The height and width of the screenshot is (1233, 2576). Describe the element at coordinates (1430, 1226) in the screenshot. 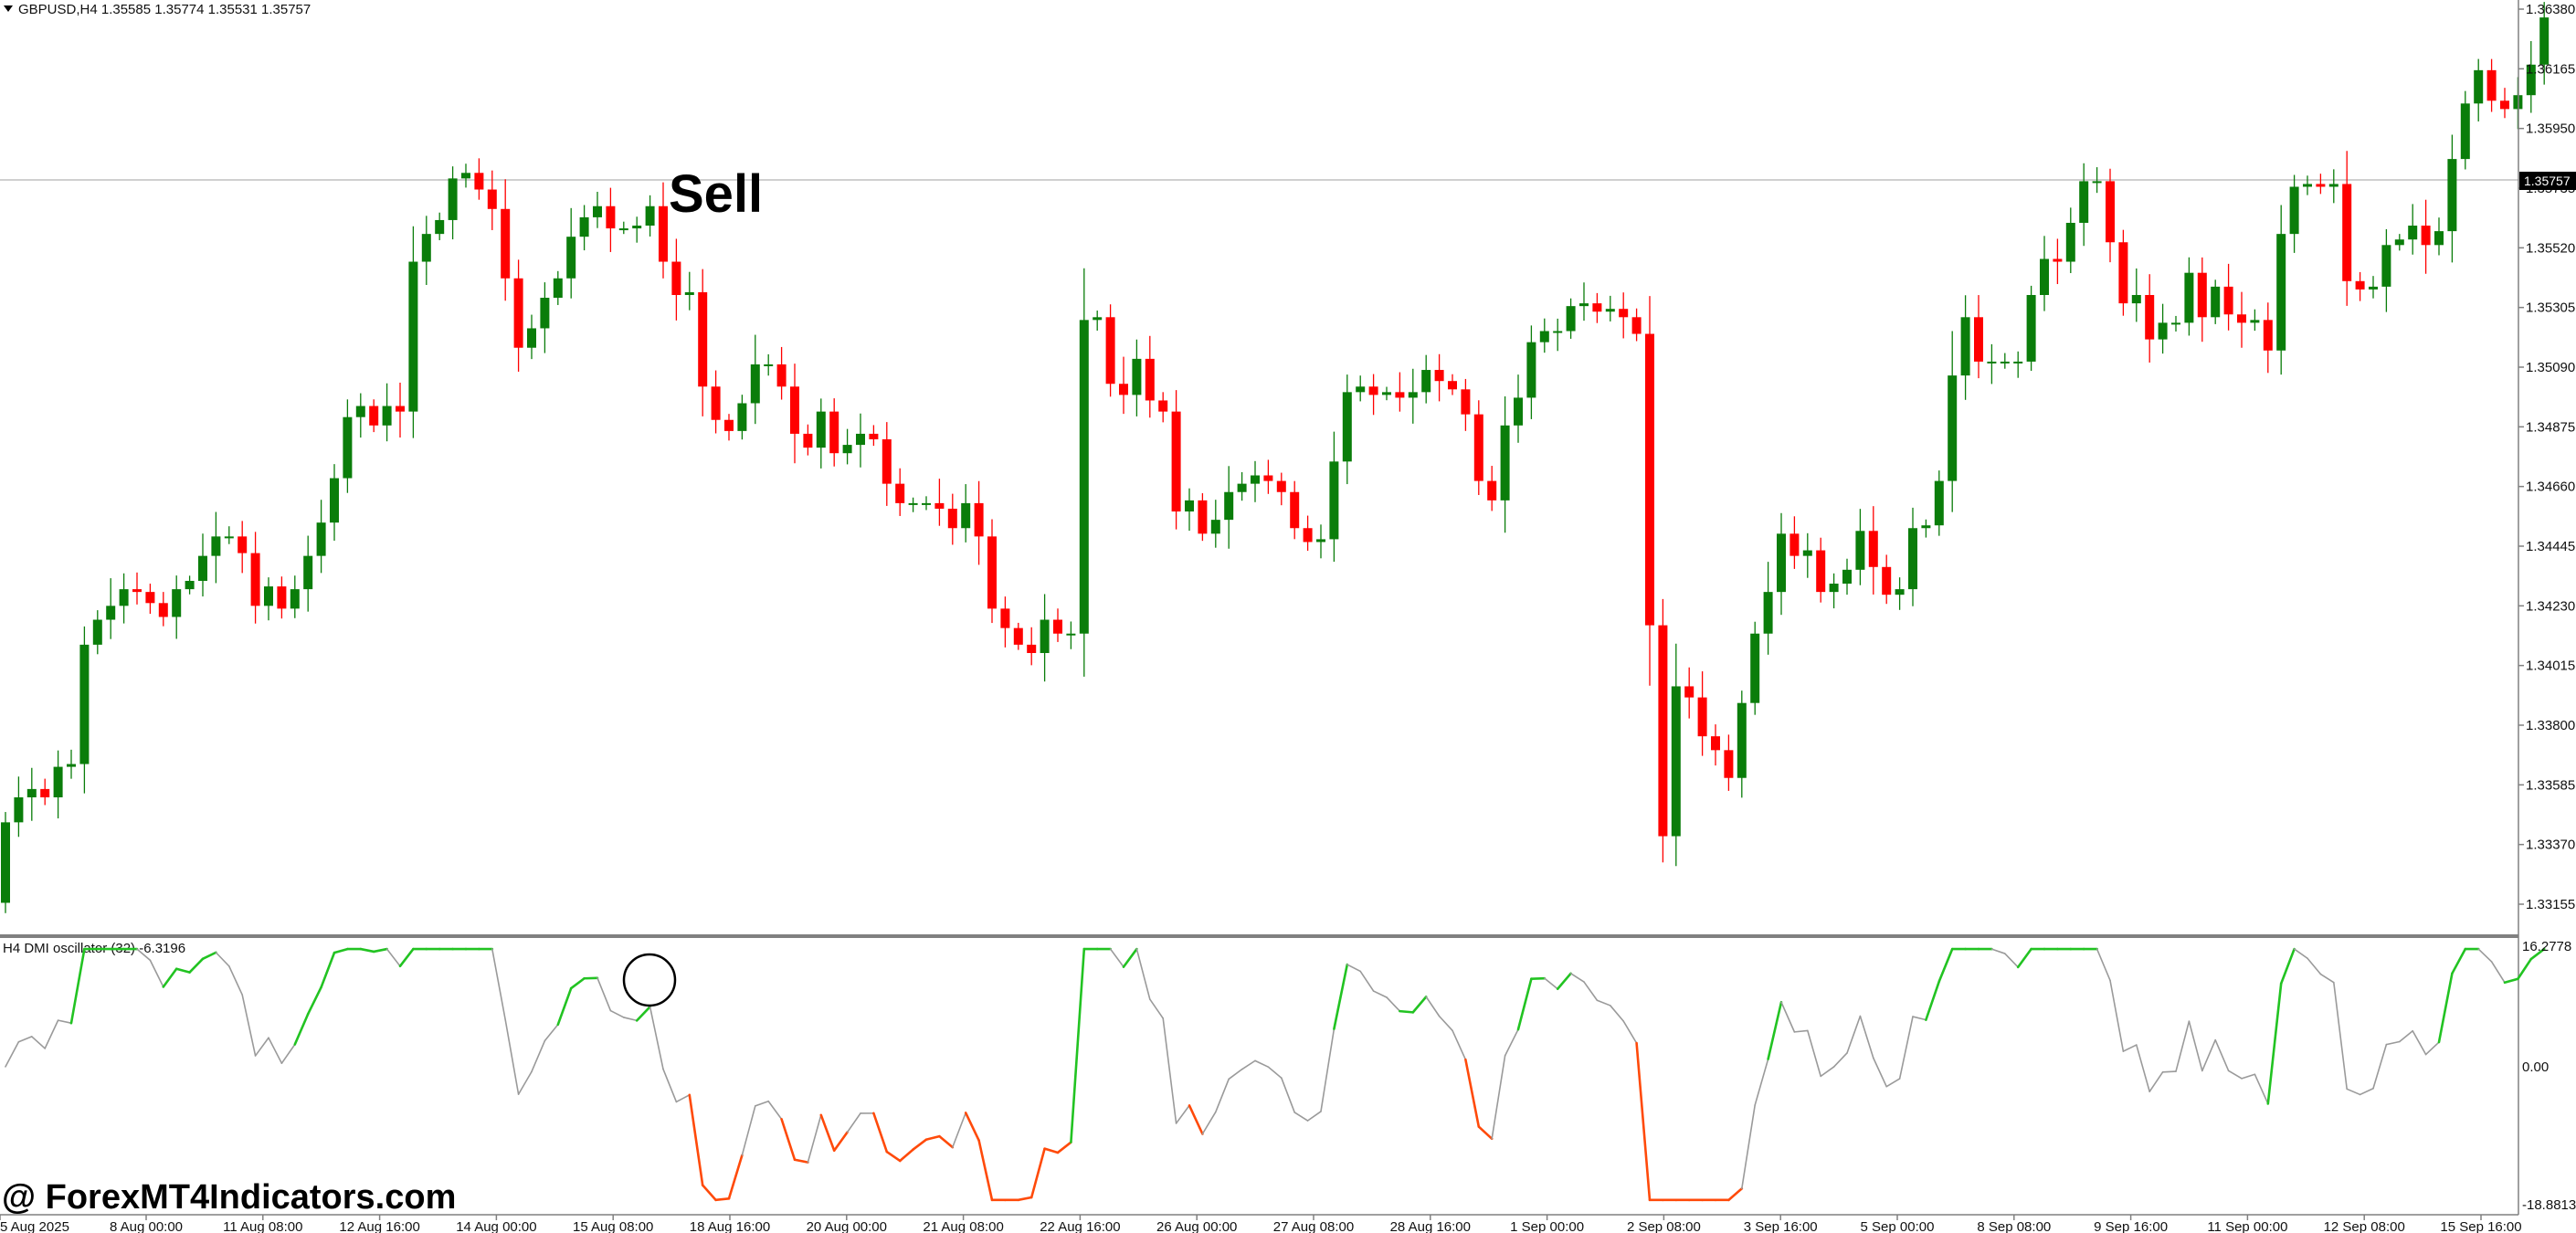

I see `time-tick-label: 28 Aug 16:00` at that location.